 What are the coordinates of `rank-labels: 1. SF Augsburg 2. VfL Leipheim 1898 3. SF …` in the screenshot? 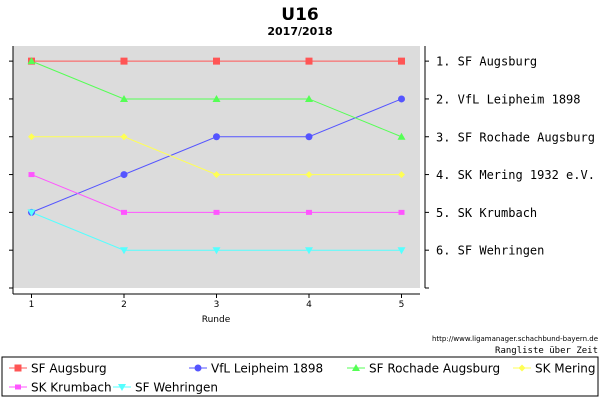 It's located at (515, 156).